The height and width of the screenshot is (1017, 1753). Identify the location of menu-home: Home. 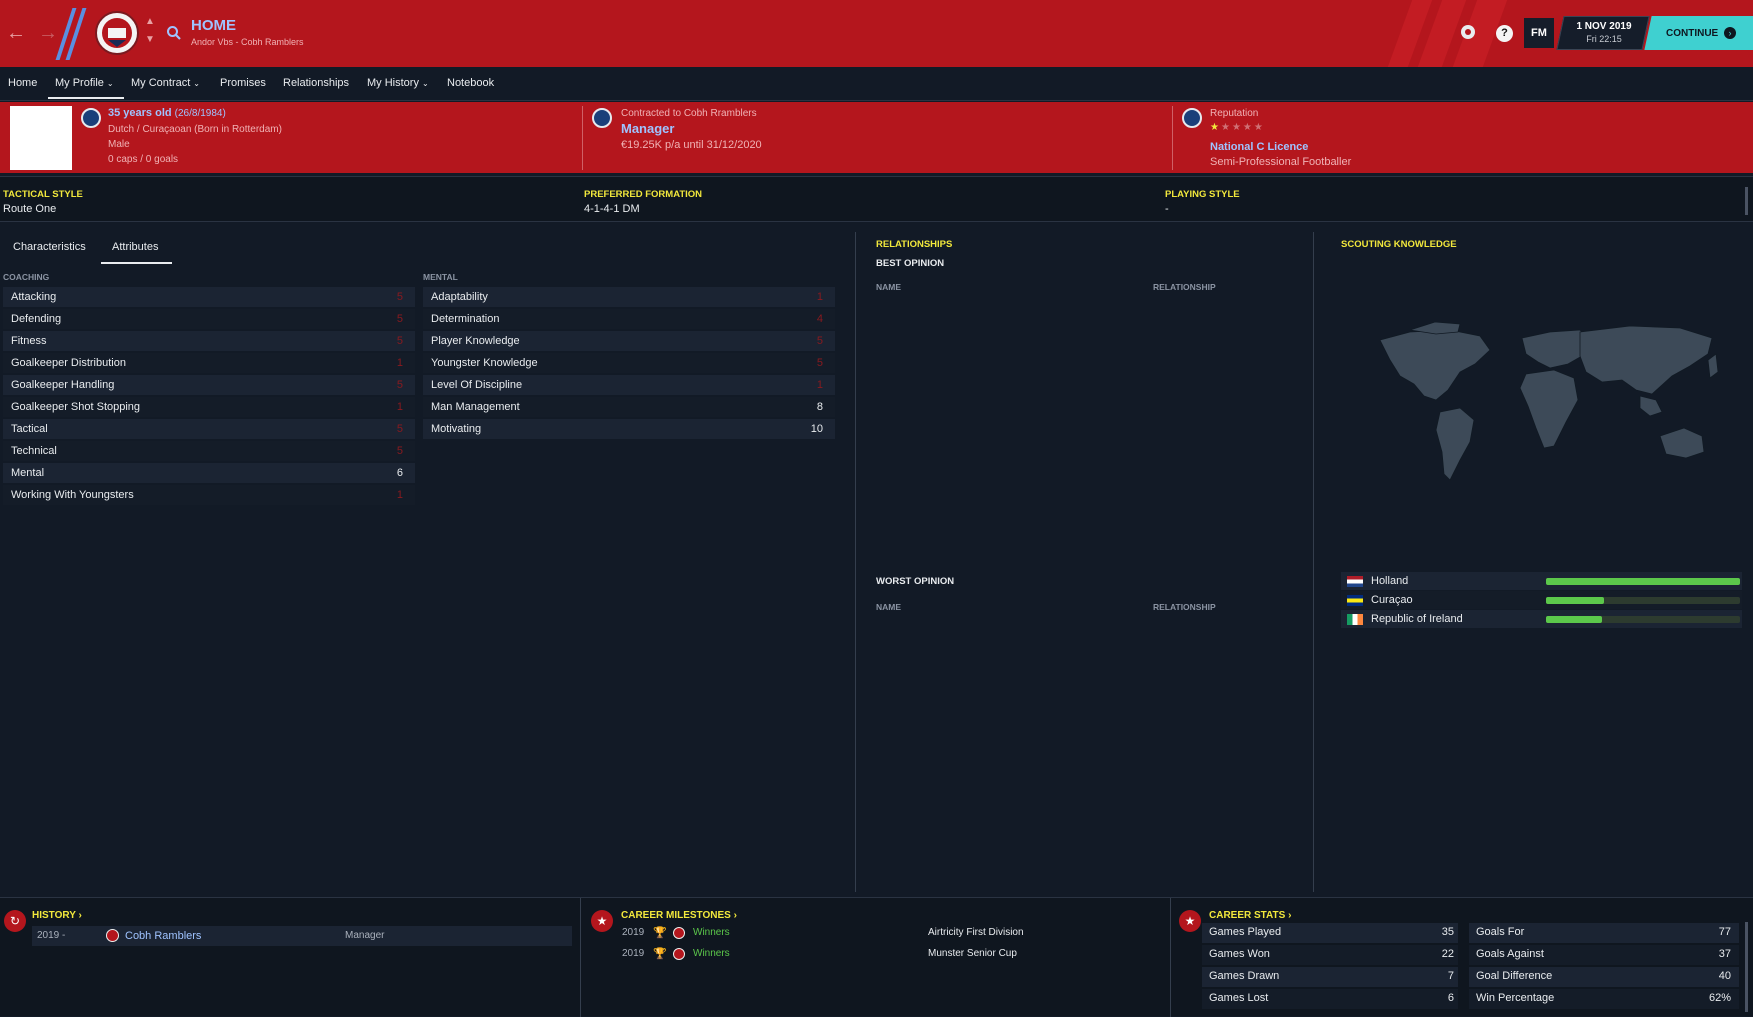
(22, 83).